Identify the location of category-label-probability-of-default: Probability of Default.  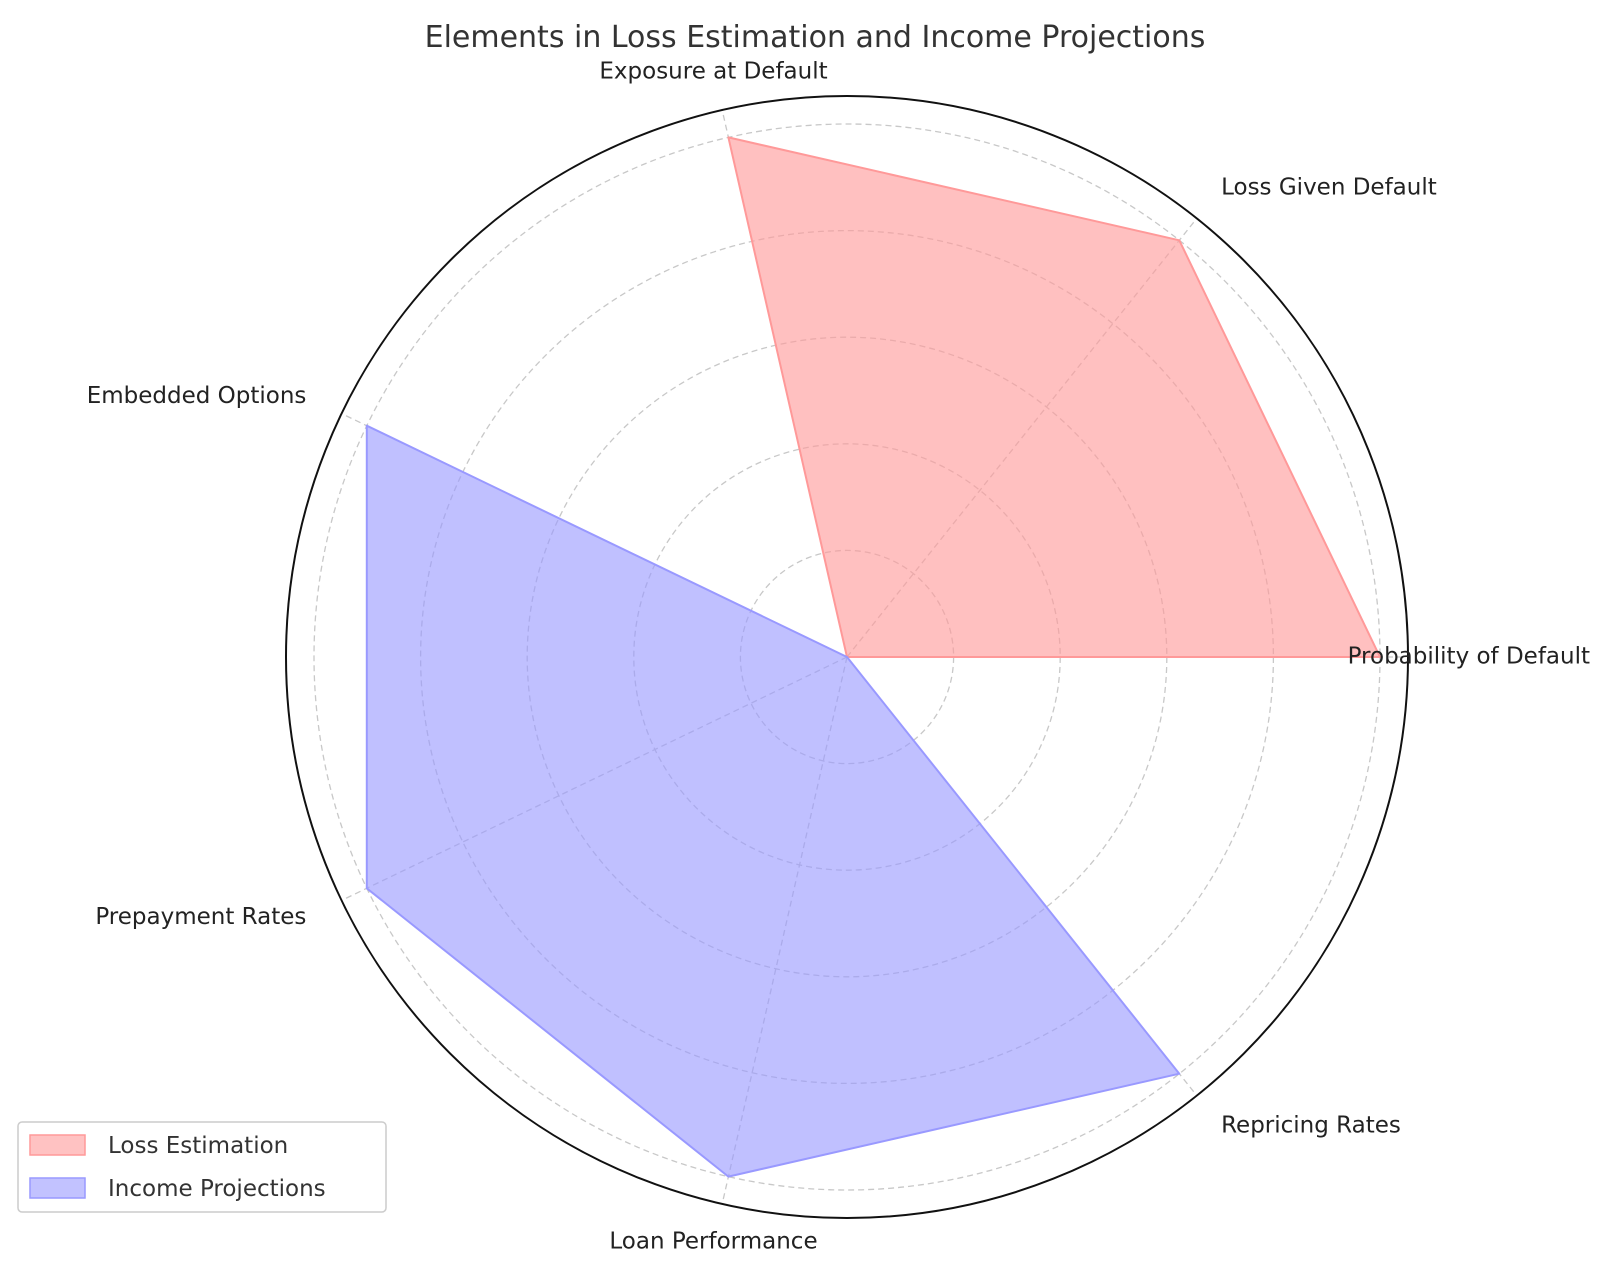
(1469, 657).